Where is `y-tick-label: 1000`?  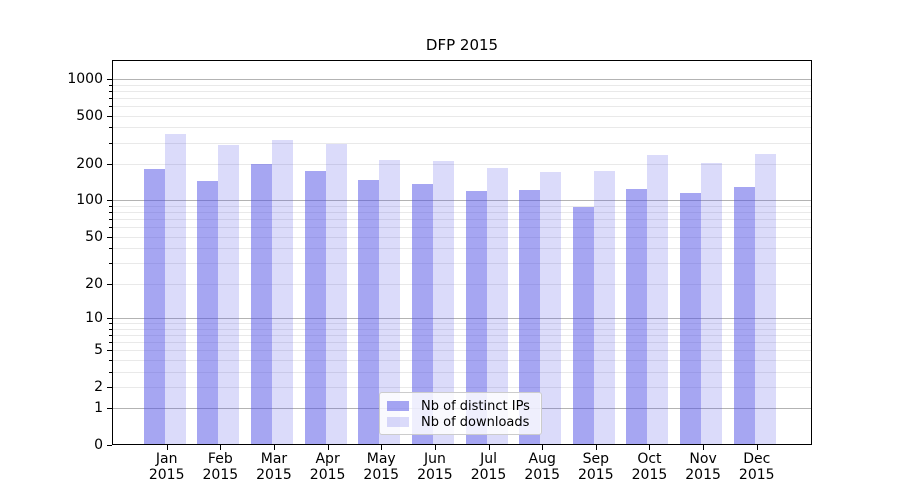
y-tick-label: 1000 is located at coordinates (85, 78).